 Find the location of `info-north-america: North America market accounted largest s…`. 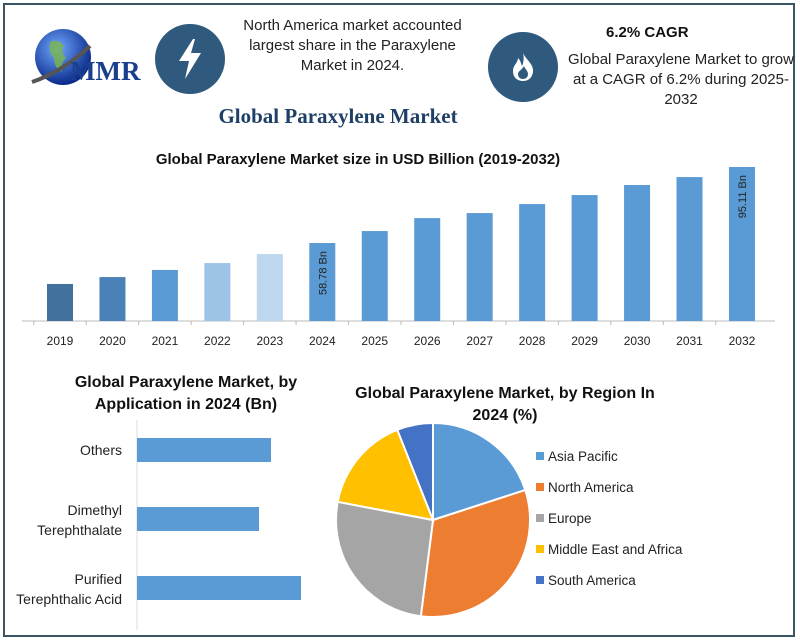

info-north-america: North America market accounted largest s… is located at coordinates (352, 45).